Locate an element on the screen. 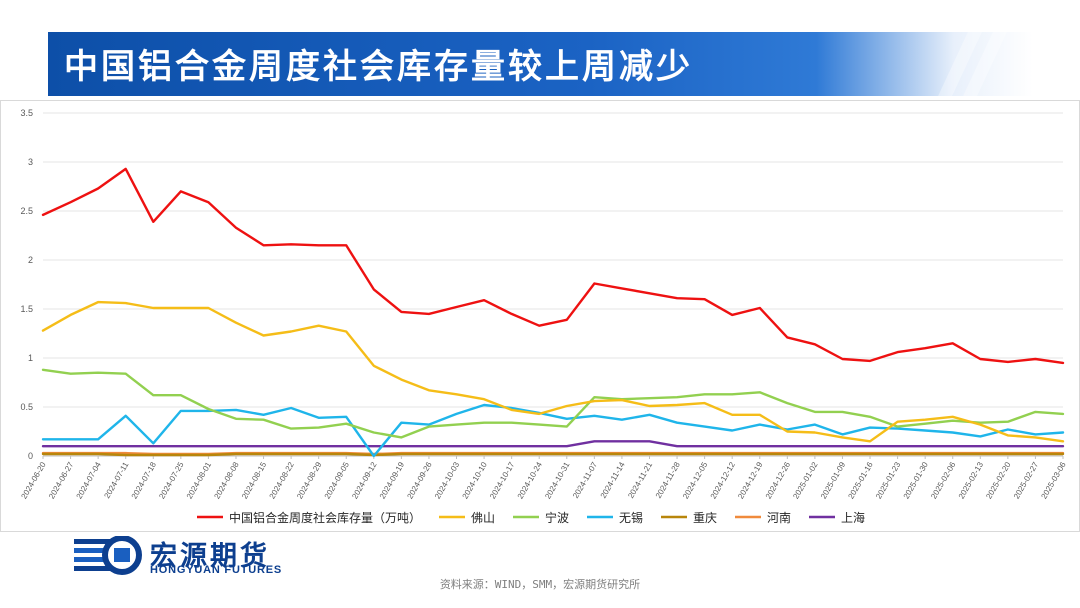 This screenshot has height=608, width=1080. x-tick-label: 2024-10-24 is located at coordinates (530, 480).